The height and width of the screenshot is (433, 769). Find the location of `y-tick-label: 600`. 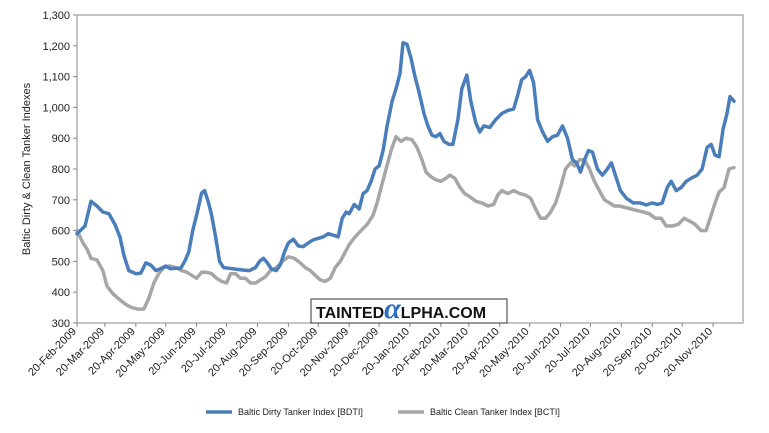

y-tick-label: 600 is located at coordinates (61, 232).